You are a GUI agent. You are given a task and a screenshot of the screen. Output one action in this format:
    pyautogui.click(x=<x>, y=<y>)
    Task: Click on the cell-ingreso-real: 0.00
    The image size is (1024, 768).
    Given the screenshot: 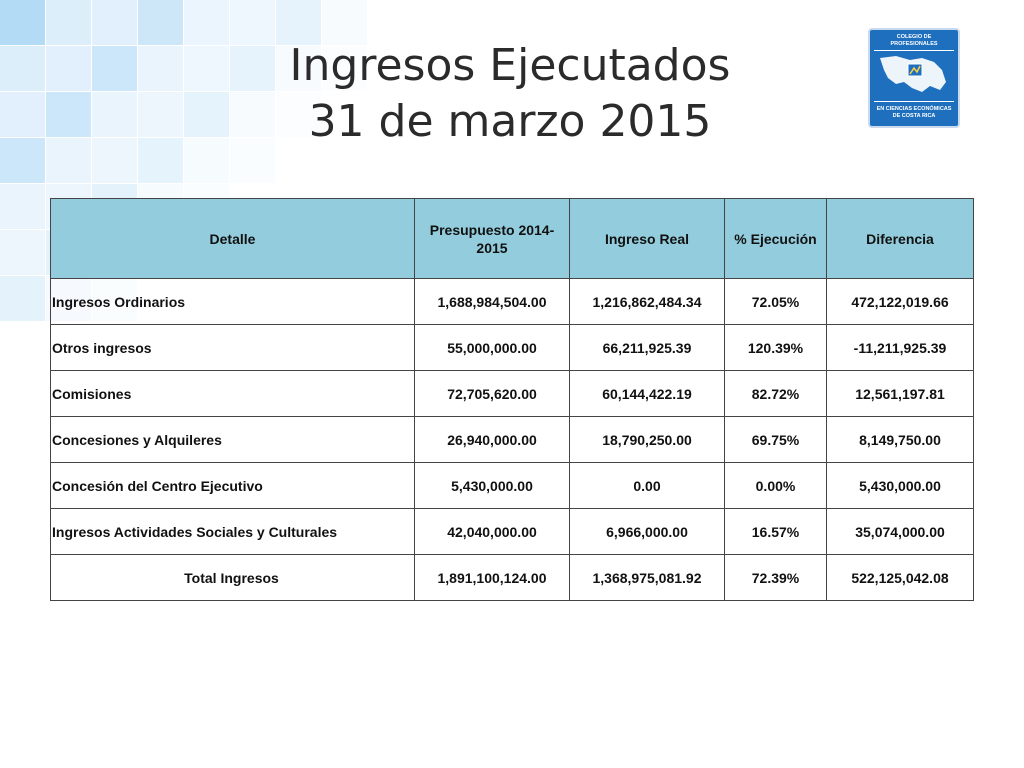 What is the action you would take?
    pyautogui.click(x=647, y=485)
    